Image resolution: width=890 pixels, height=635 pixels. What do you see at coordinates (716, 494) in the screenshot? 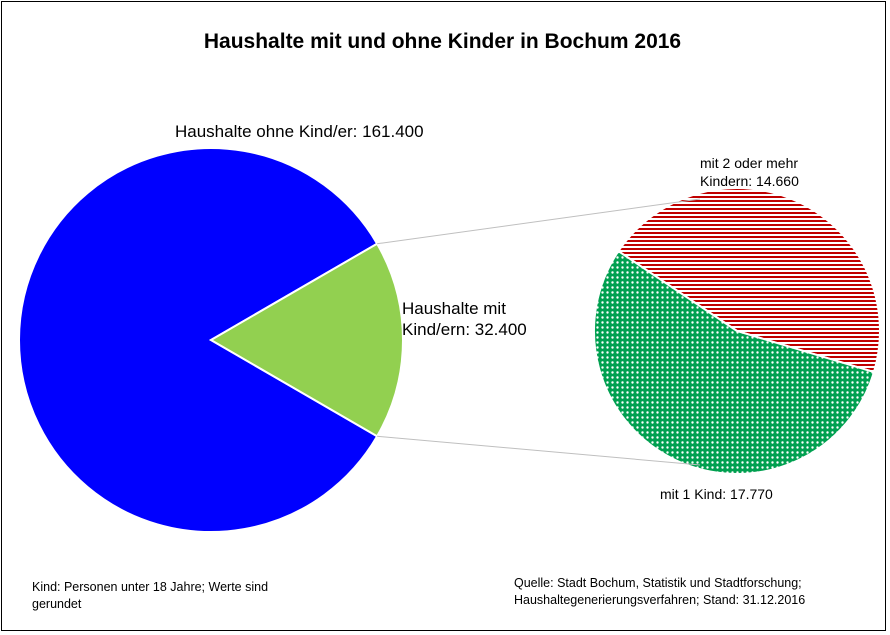
I see `label-ein-kind: mit 1 Kind: 17.770` at bounding box center [716, 494].